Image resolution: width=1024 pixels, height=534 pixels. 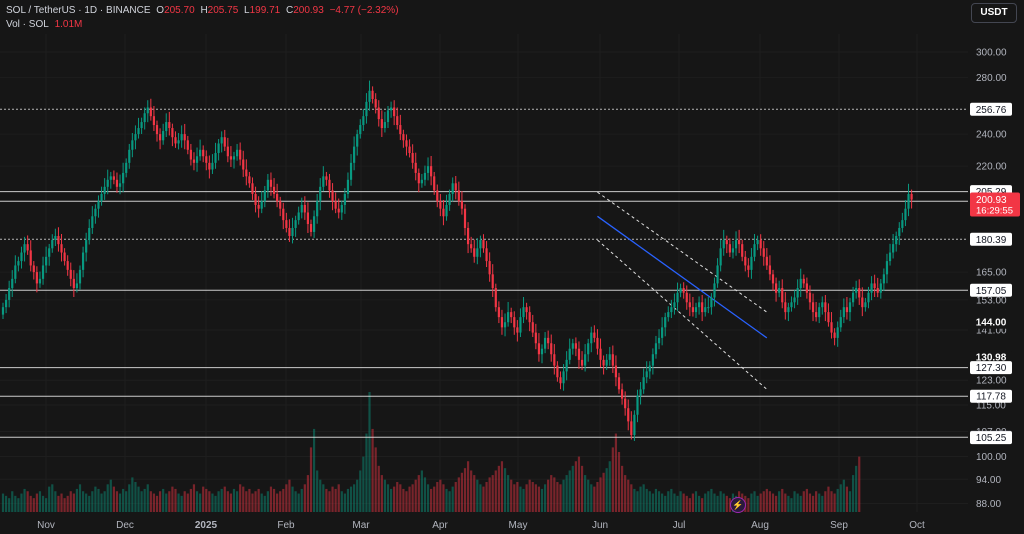 I want to click on volume-label: Vol · SOL, so click(x=27, y=24).